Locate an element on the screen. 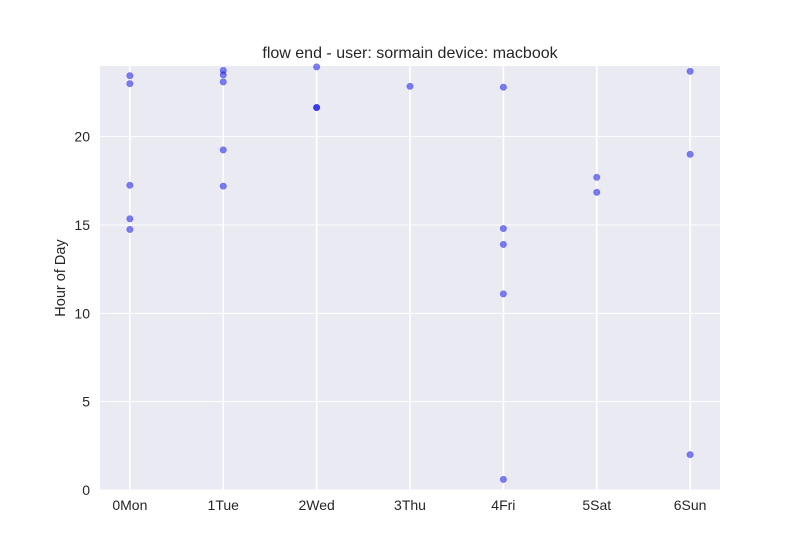 This screenshot has height=550, width=800. x-tick-labels: 0Mon 1Tue 2Wed 3Thu 4Fri 5Sat 6Sun is located at coordinates (409, 505).